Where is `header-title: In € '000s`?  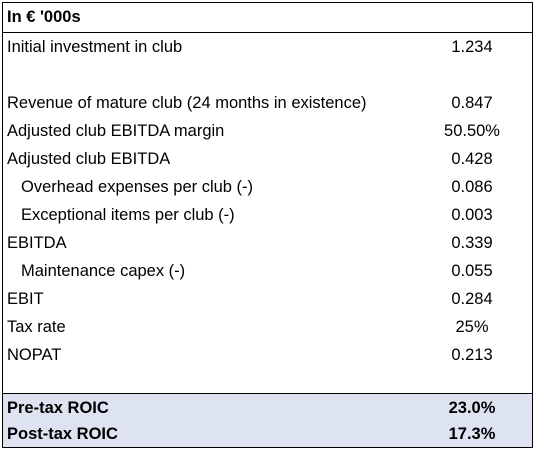 header-title: In € '000s is located at coordinates (44, 17).